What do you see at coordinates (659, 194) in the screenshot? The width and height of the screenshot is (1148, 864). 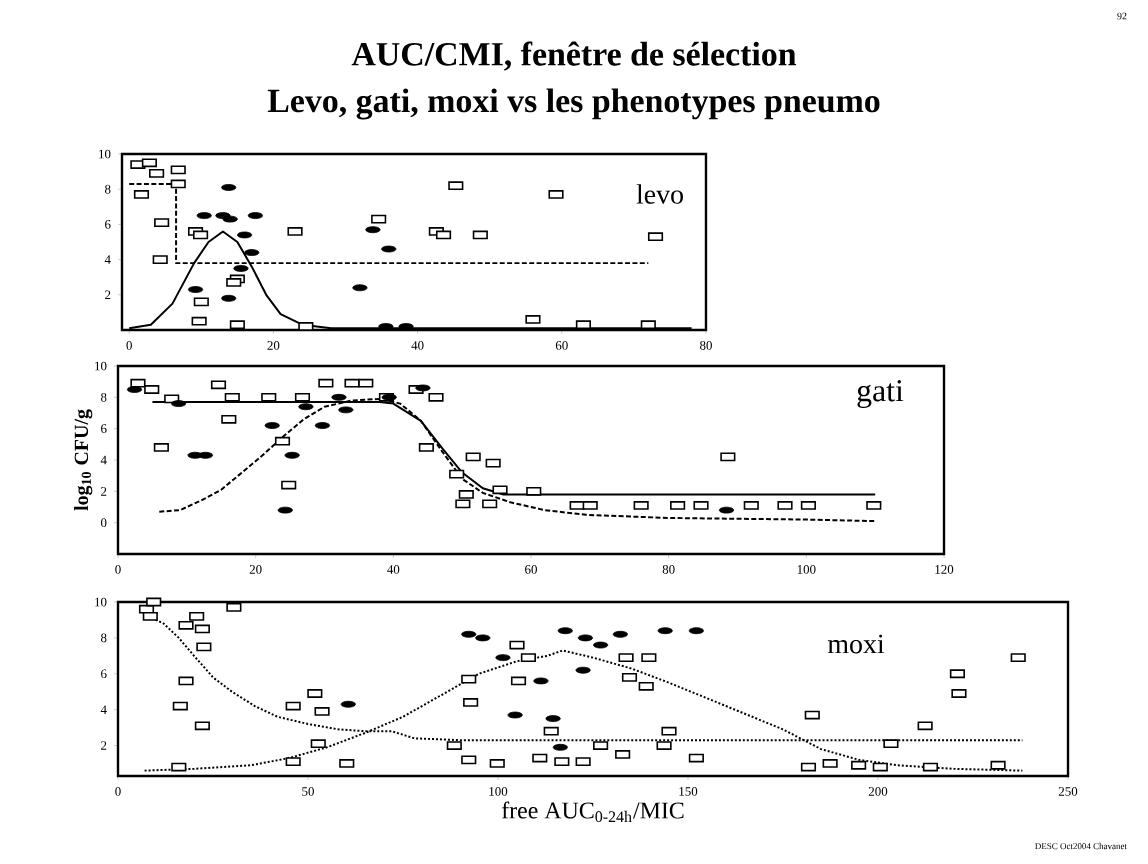 I see `annotation: levo` at bounding box center [659, 194].